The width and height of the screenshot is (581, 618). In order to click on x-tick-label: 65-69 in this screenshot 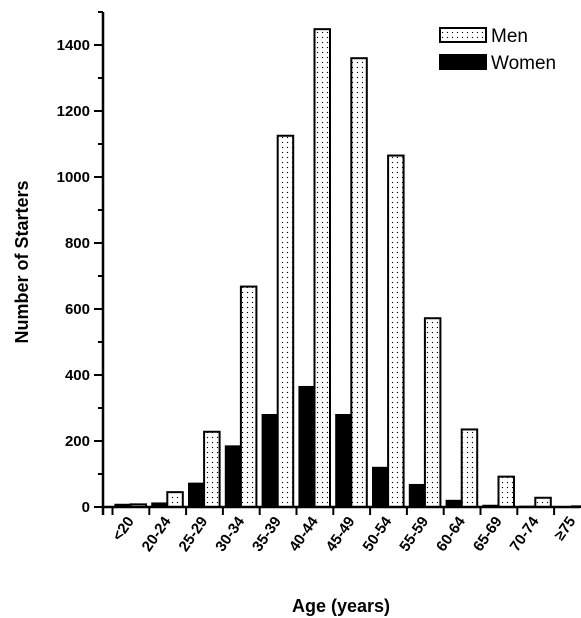, I will do `click(488, 534)`.